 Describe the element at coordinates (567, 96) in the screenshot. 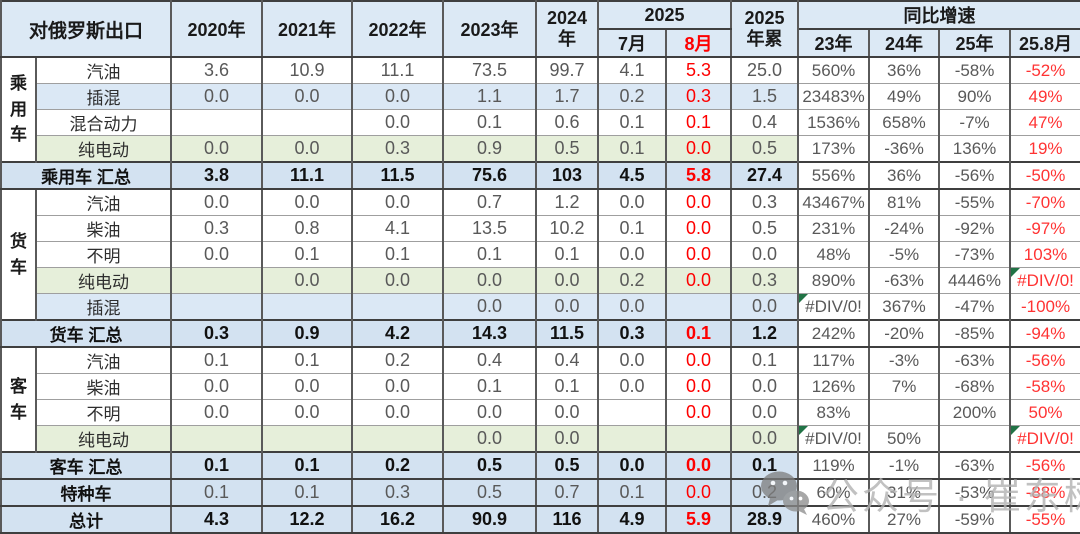

I see `value-cell: 1.7` at that location.